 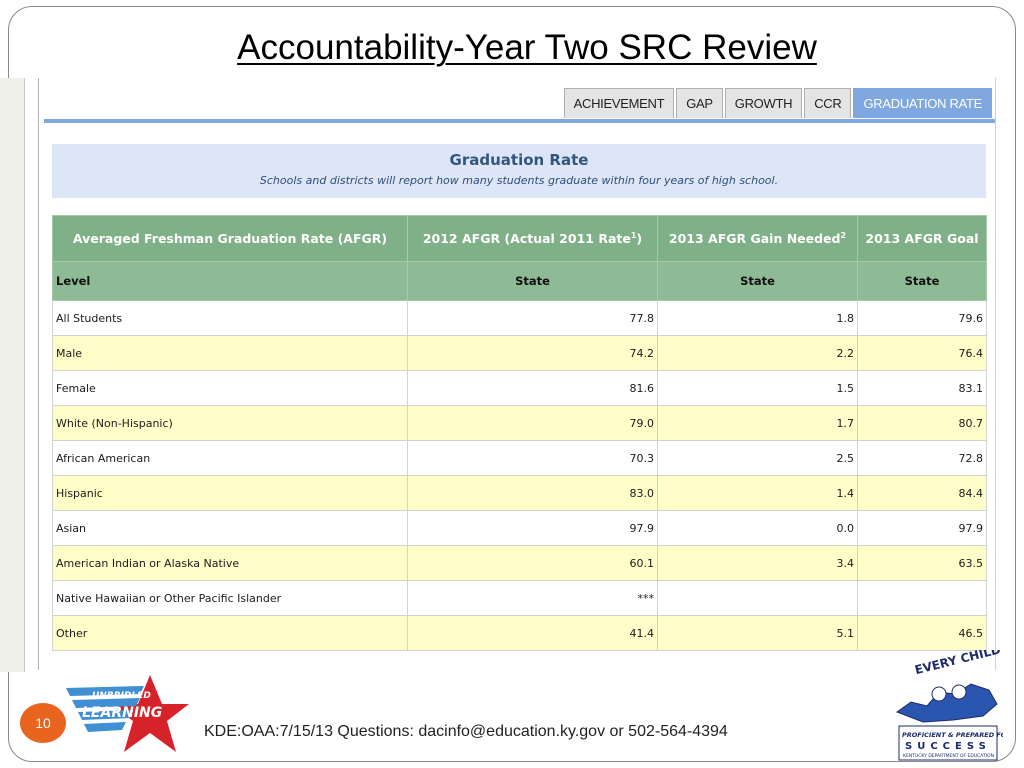 I want to click on svg-text:KENTUCKY DEPARTMENT OF EDUCATI: KENTUCKY DEPARTMENT OF EDUCATION, so click(x=948, y=756).